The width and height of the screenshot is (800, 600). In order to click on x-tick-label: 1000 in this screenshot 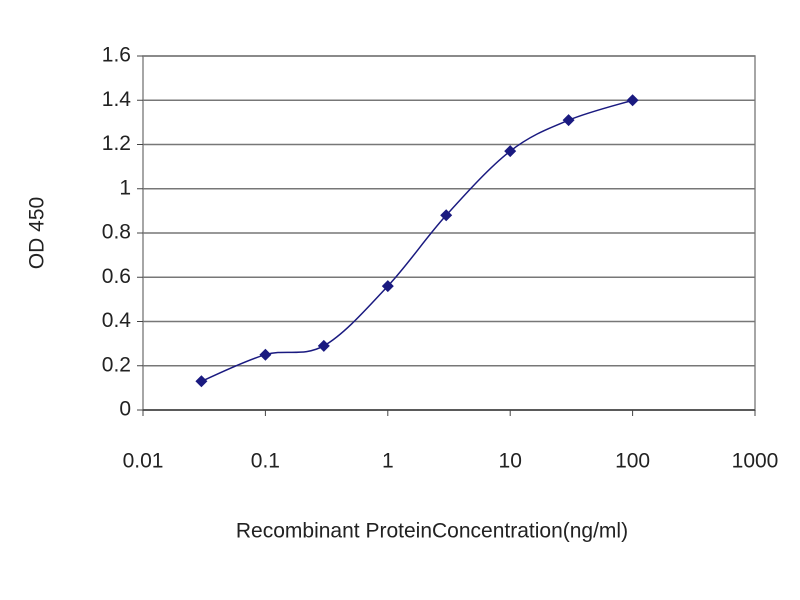, I will do `click(755, 461)`.